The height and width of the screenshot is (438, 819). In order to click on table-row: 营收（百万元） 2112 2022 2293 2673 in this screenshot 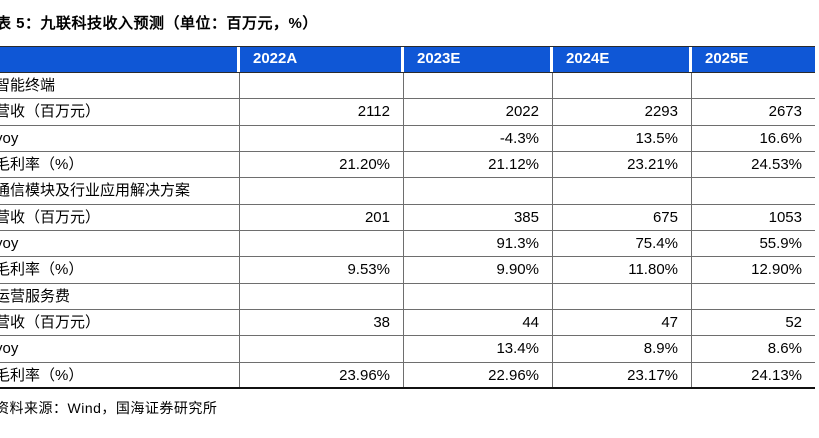, I will do `click(407, 112)`.